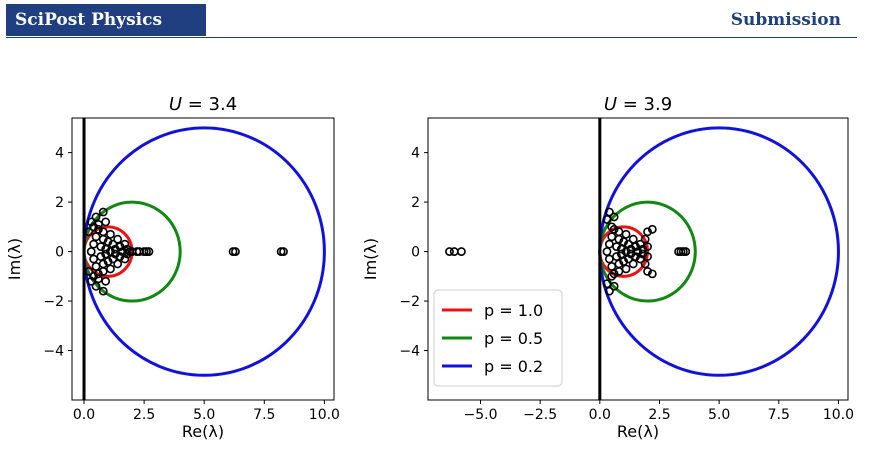 The image size is (871, 470). What do you see at coordinates (106, 20) in the screenshot?
I see `journal-badge: SciPost Physics` at bounding box center [106, 20].